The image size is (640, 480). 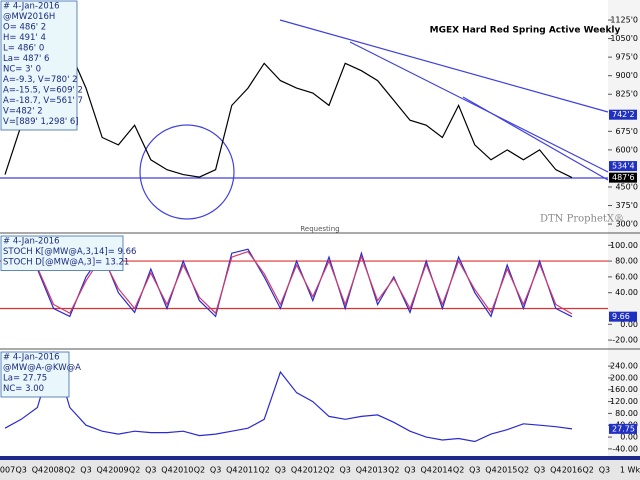 What do you see at coordinates (66, 263) in the screenshot?
I see `info-text: STOCH D[@MW@A,3]= 13.21` at bounding box center [66, 263].